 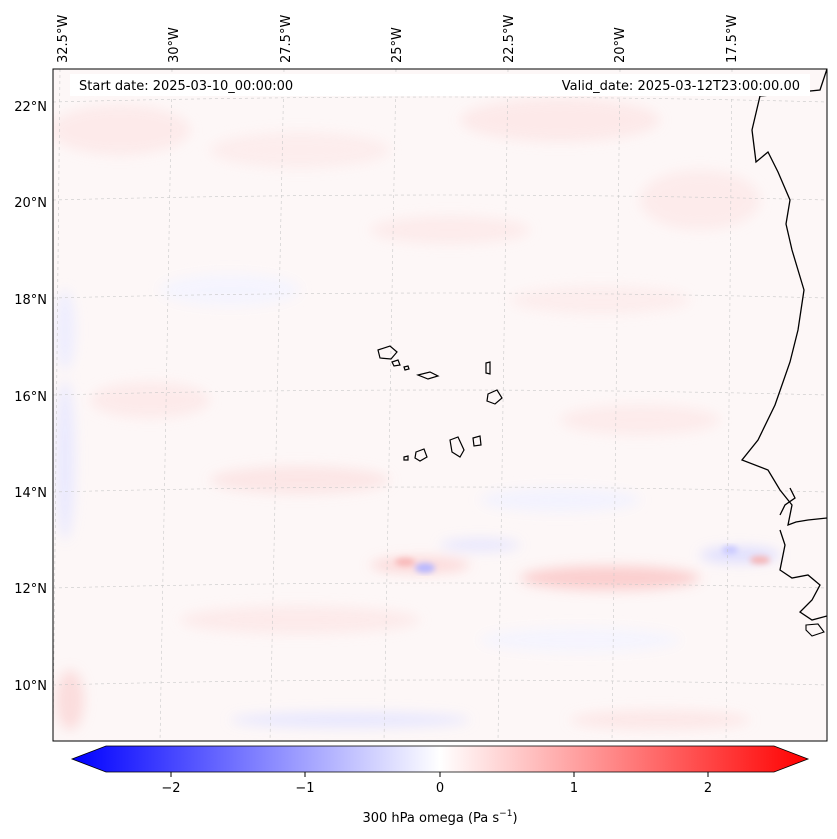 What do you see at coordinates (439, 817) in the screenshot?
I see `colorbar-label: 300 hPa omega (Pa s−1)` at bounding box center [439, 817].